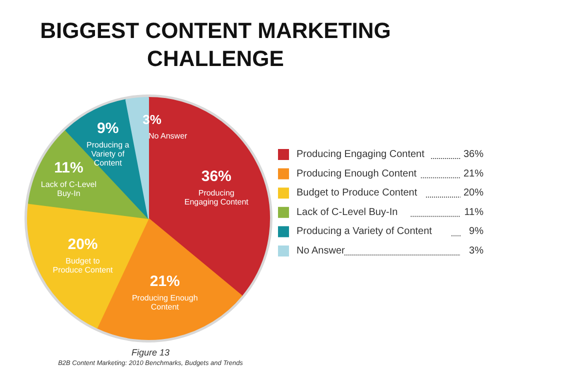 Image resolution: width=563 pixels, height=374 pixels. Describe the element at coordinates (83, 245) in the screenshot. I see `data-label: 20%` at that location.